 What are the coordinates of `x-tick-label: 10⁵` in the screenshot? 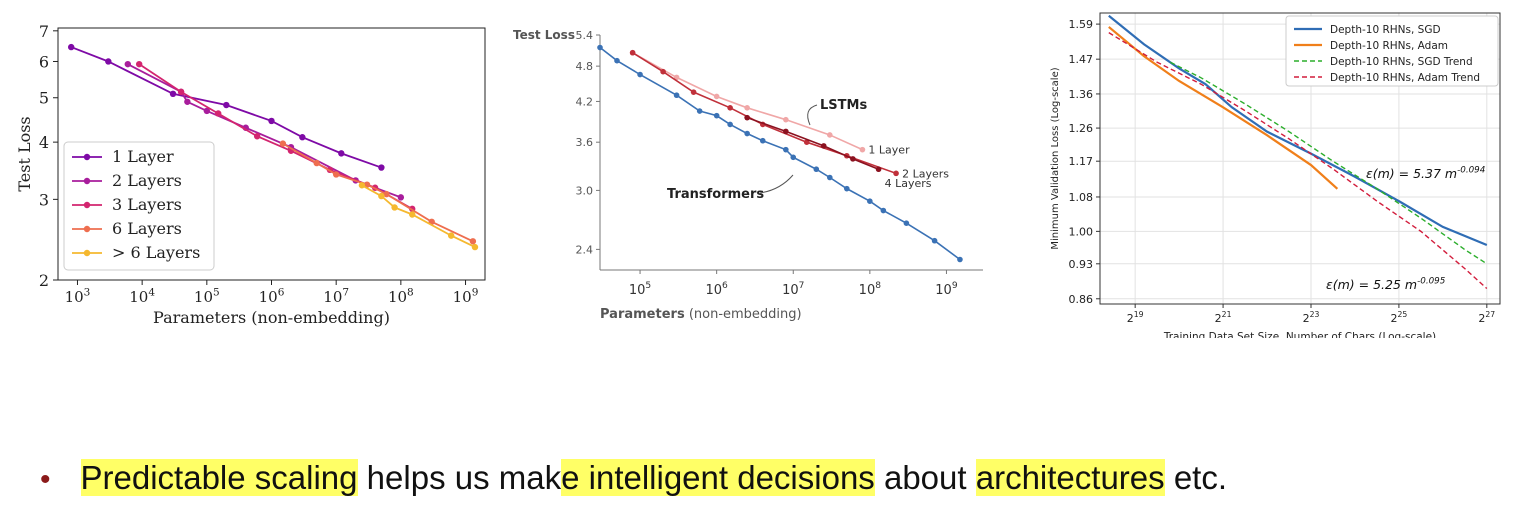 It's located at (640, 289).